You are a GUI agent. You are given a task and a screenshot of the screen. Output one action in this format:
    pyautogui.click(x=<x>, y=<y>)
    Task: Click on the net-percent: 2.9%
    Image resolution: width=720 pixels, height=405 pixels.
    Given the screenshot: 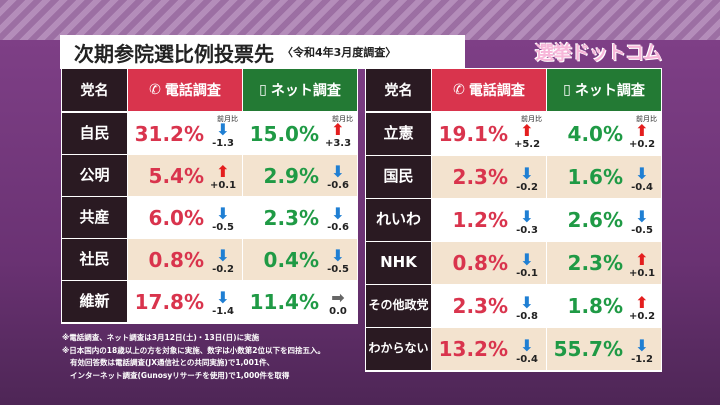 What is the action you would take?
    pyautogui.click(x=291, y=175)
    